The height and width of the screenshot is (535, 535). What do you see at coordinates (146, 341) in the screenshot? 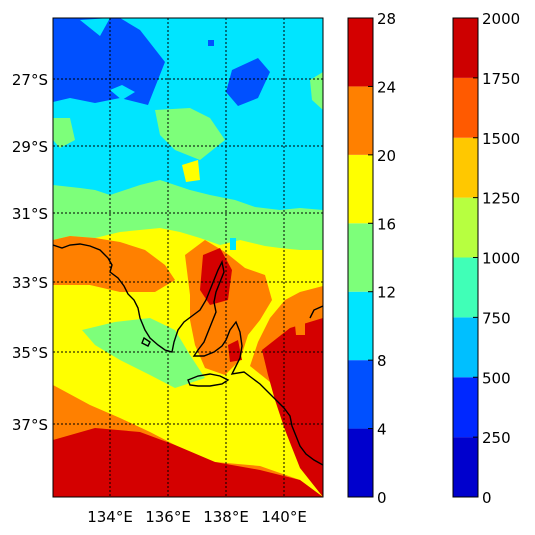
I see `coastline-coast-detail` at bounding box center [146, 341].